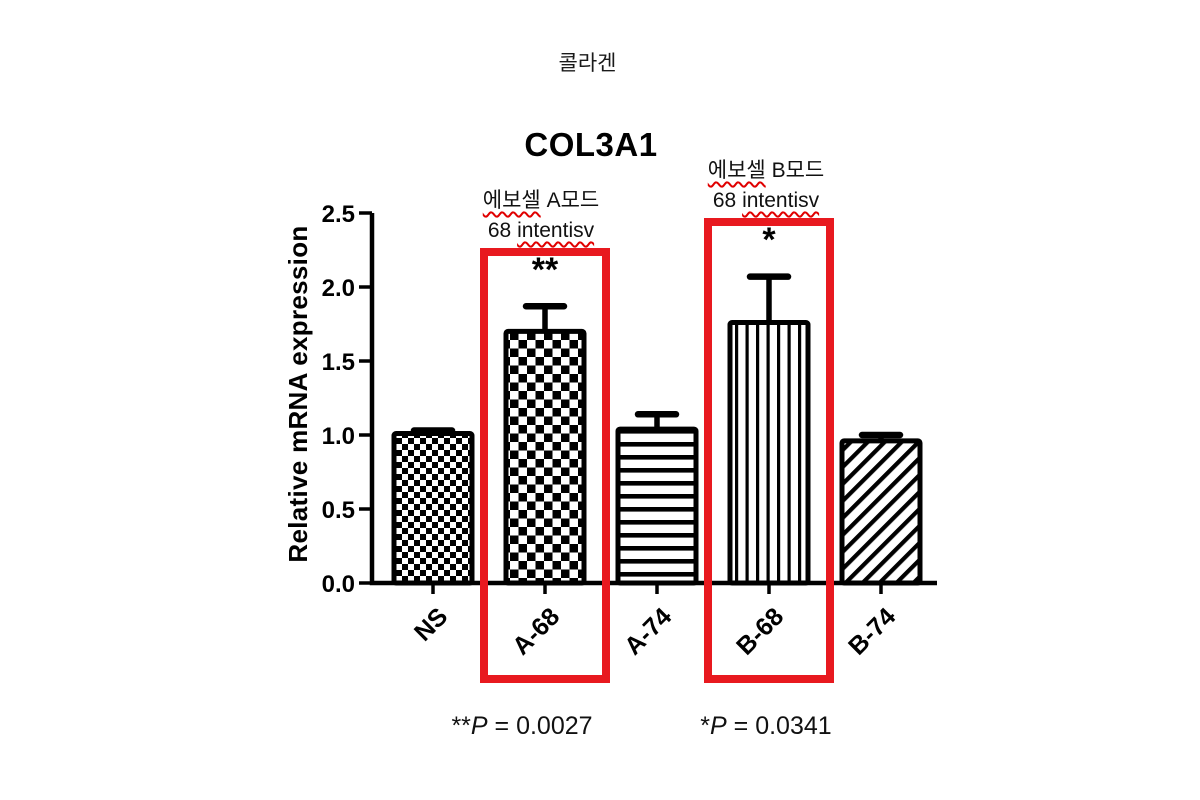  I want to click on annotation-b68-wavy-word2: intentisv, so click(781, 200).